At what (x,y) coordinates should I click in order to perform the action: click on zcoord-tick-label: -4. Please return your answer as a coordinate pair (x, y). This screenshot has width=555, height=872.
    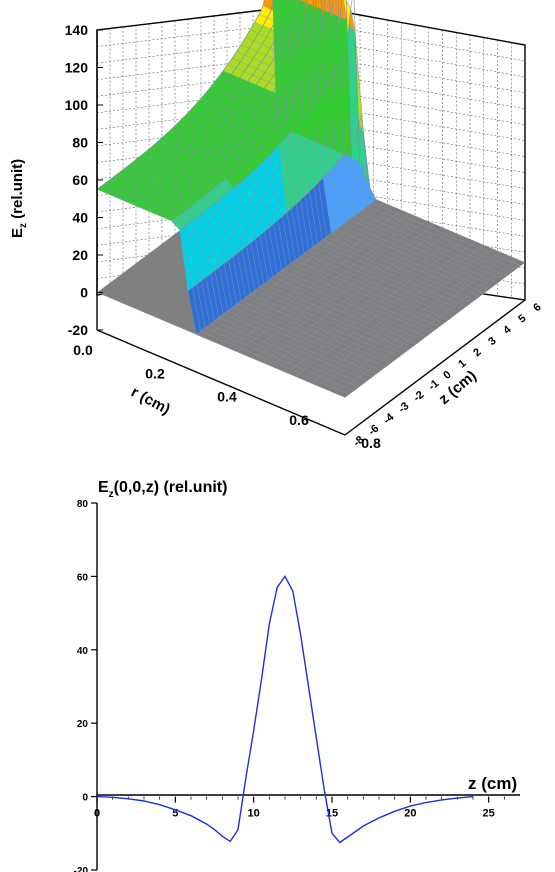
    Looking at the image, I should click on (389, 419).